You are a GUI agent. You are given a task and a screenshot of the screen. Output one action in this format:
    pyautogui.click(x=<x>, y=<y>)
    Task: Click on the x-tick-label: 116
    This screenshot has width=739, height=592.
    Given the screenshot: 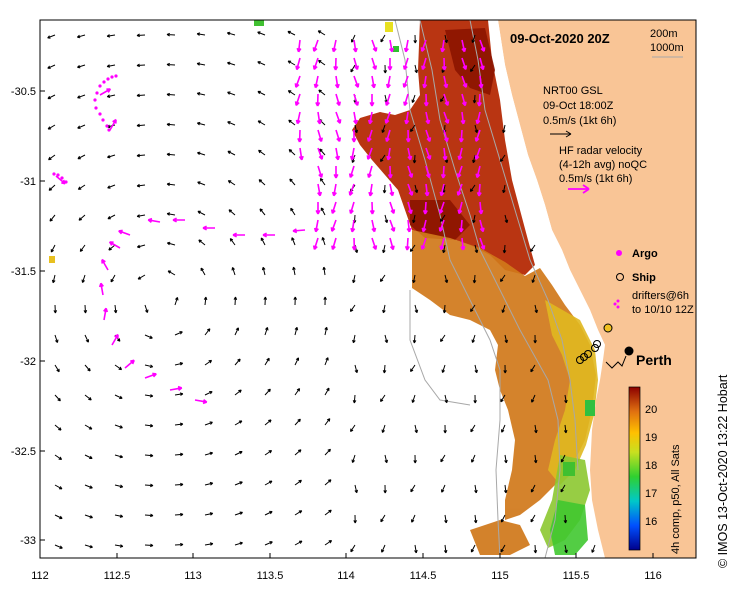 What is the action you would take?
    pyautogui.click(x=653, y=576)
    